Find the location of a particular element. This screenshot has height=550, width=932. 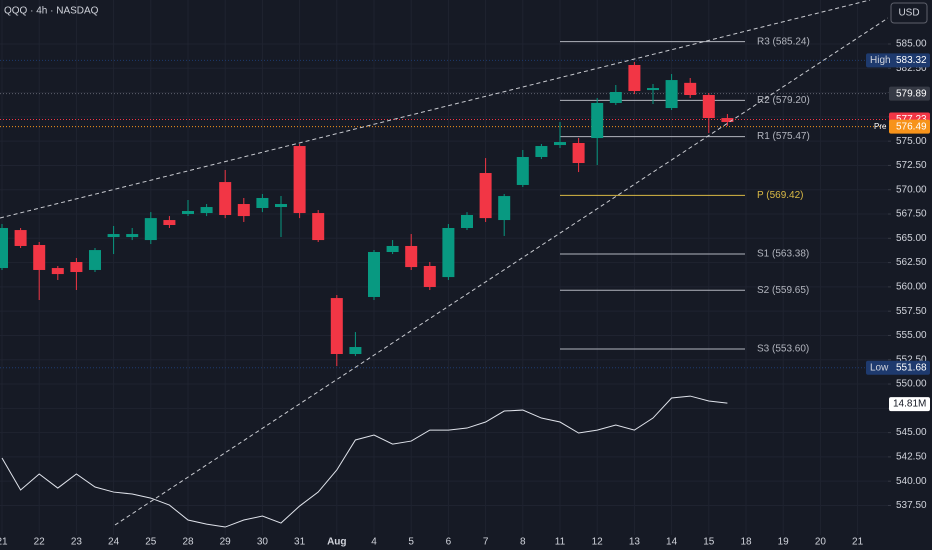

y-tick-label: 542.50 is located at coordinates (911, 457).